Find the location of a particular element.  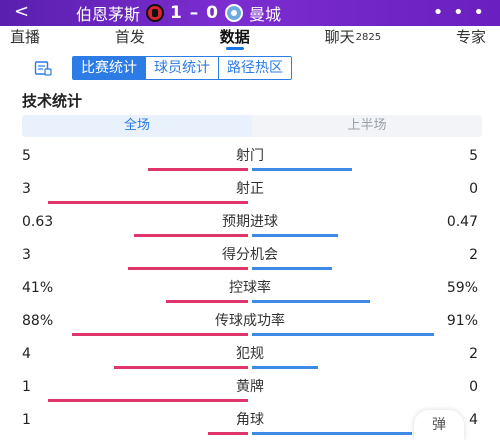

stat-row: 41% 控球率 59% is located at coordinates (250, 293).